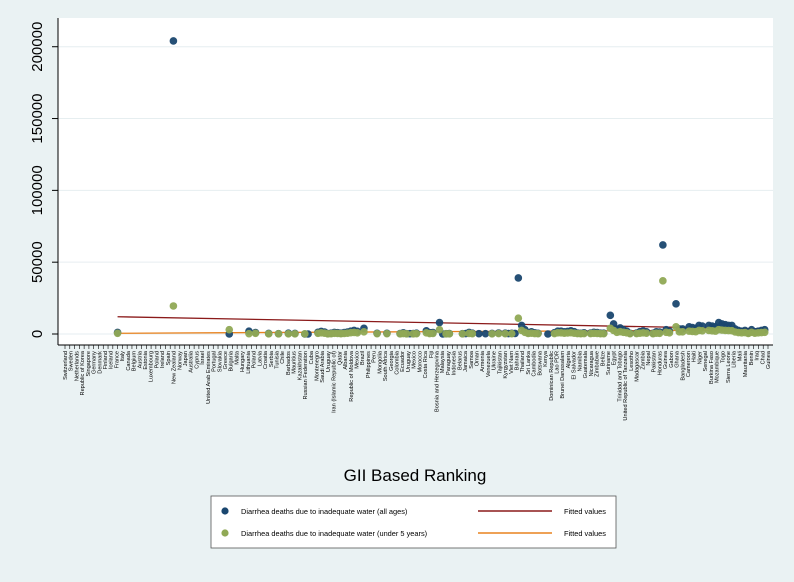 This screenshot has width=794, height=582. Describe the element at coordinates (712, 367) in the screenshot. I see `x-tick-label: Burkina Faso` at that location.